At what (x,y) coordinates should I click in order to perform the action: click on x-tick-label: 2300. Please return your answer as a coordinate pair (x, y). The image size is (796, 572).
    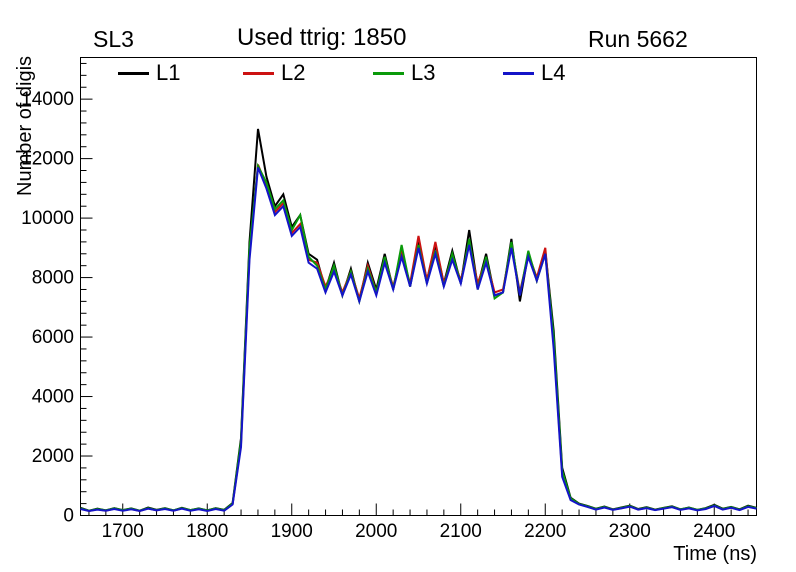
    Looking at the image, I should click on (630, 531).